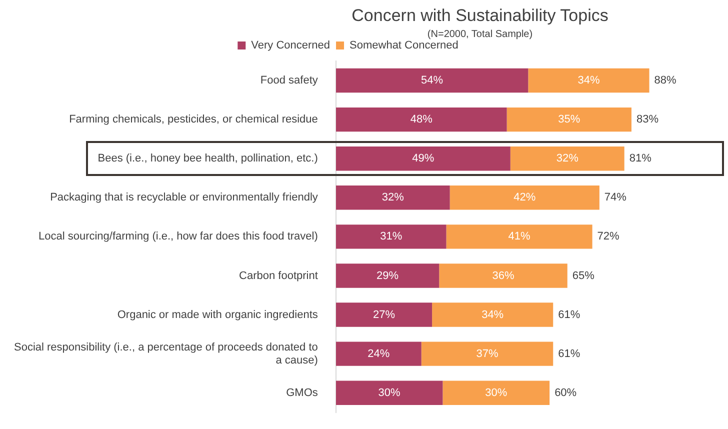 The height and width of the screenshot is (429, 728). Describe the element at coordinates (480, 34) in the screenshot. I see `chart-subtitle: (N=2000, Total Sample)` at that location.